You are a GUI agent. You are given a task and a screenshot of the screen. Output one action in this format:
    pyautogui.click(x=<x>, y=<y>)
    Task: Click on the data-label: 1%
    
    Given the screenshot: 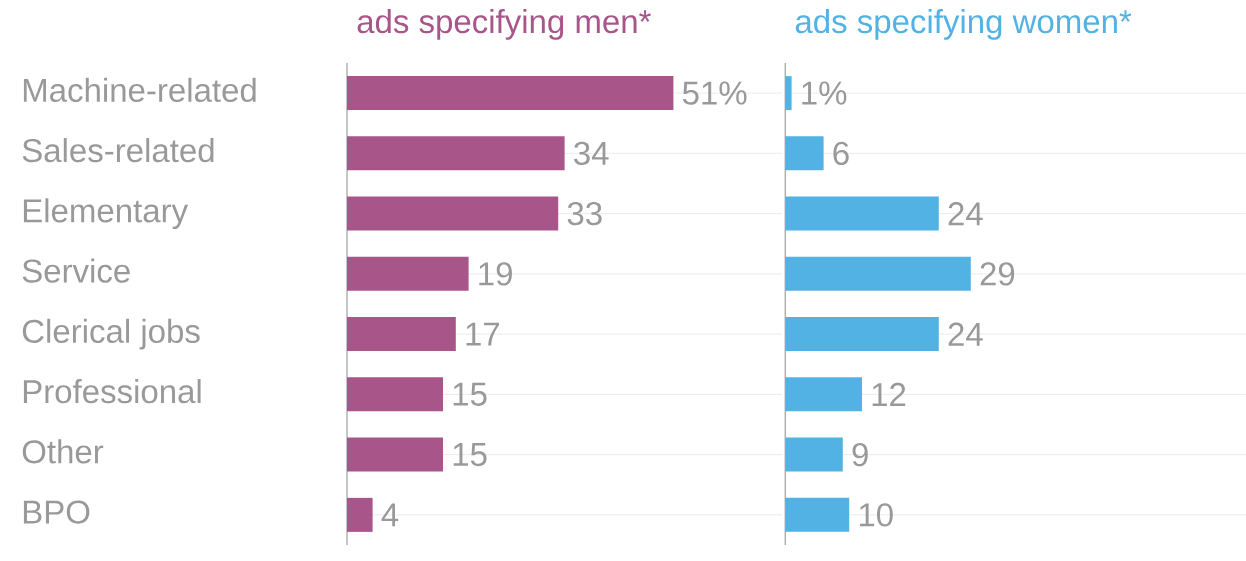 What is the action you would take?
    pyautogui.click(x=824, y=93)
    